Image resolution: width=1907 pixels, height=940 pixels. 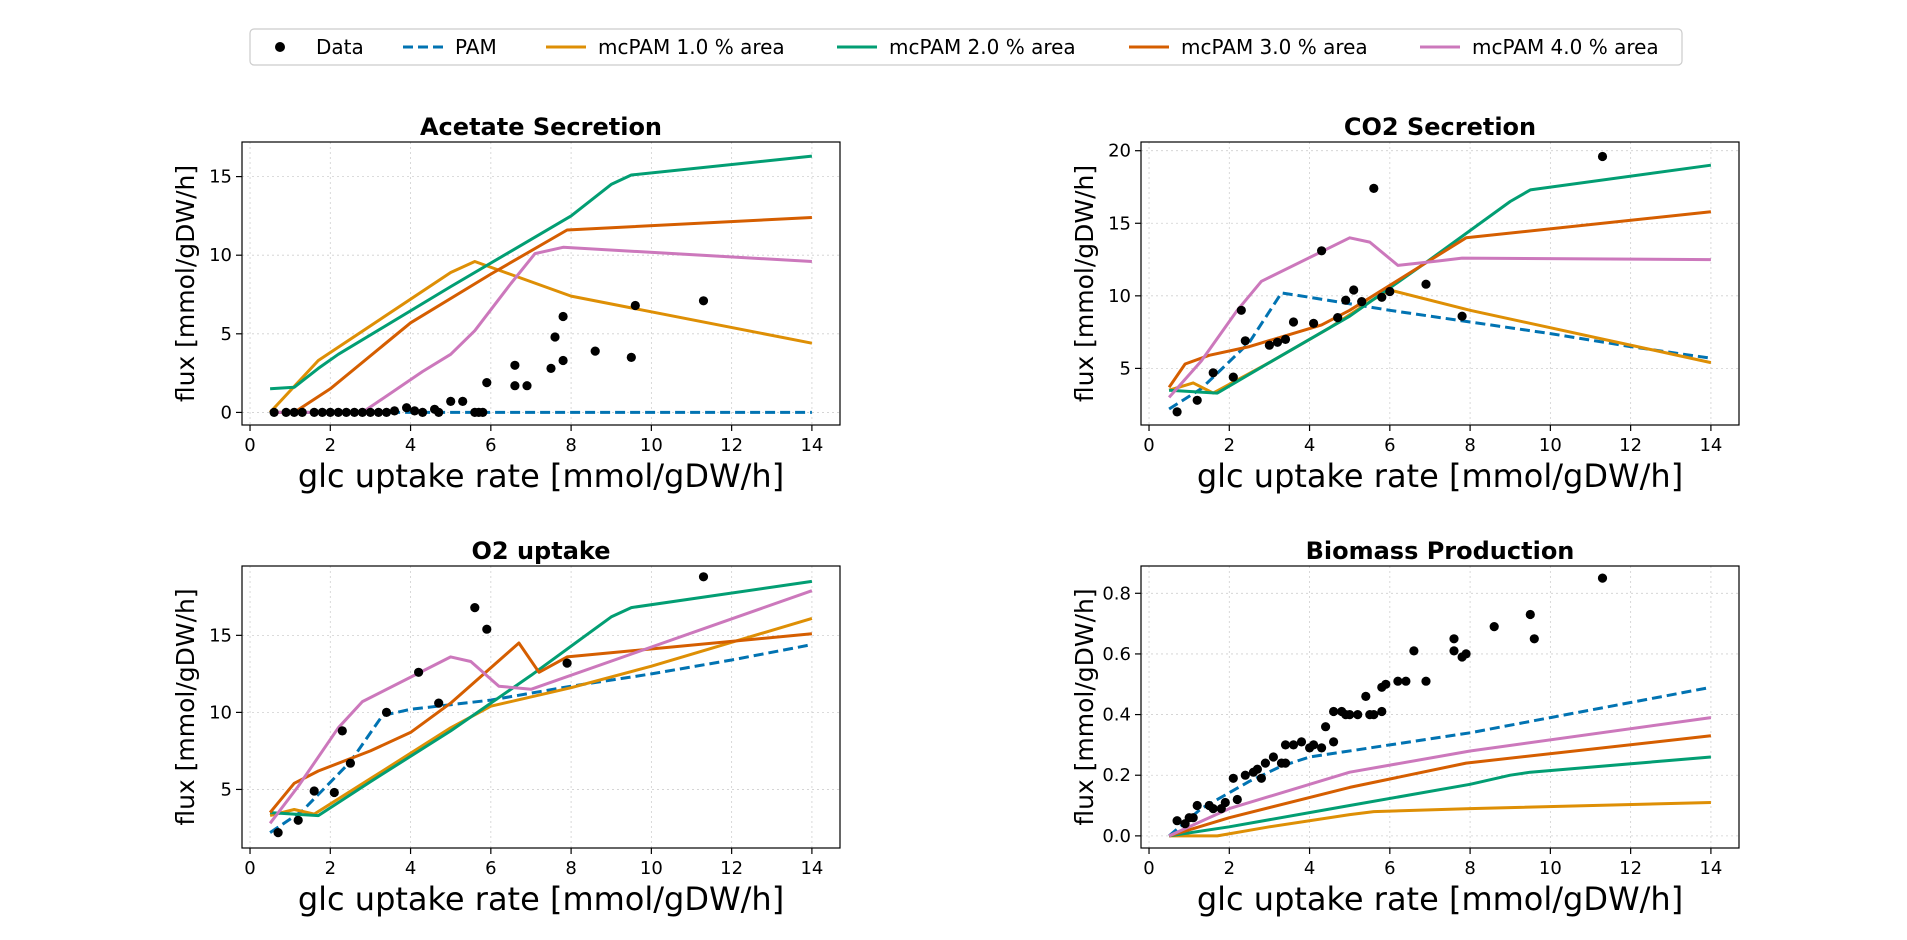 What do you see at coordinates (410, 445) in the screenshot?
I see `x-tick-label: 4` at bounding box center [410, 445].